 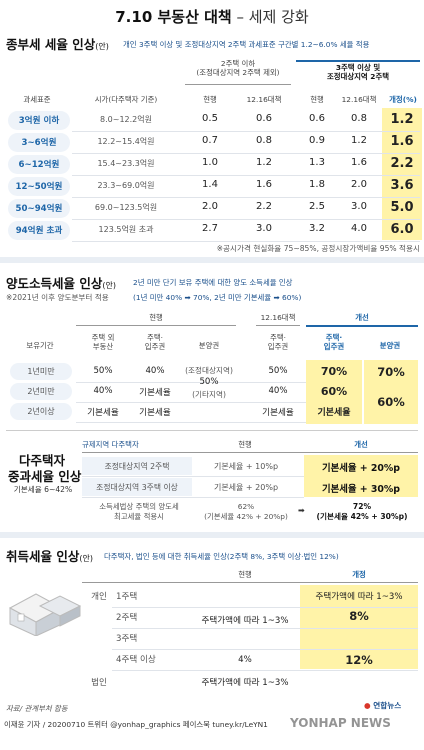 What do you see at coordinates (265, 607) in the screenshot?
I see `s4-row-separator` at bounding box center [265, 607].